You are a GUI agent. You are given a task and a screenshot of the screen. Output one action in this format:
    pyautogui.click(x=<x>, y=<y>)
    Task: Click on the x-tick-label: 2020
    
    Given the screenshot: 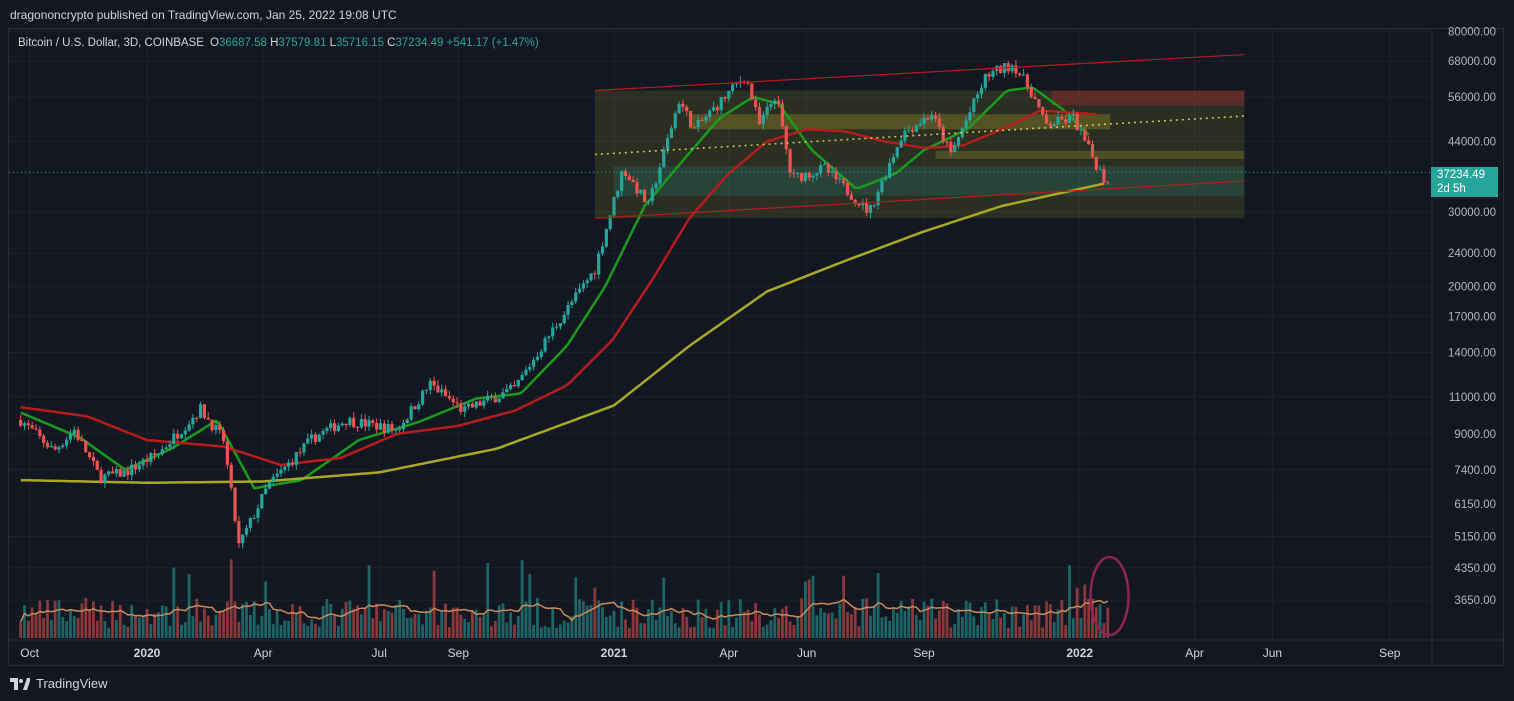 What is the action you would take?
    pyautogui.click(x=147, y=653)
    